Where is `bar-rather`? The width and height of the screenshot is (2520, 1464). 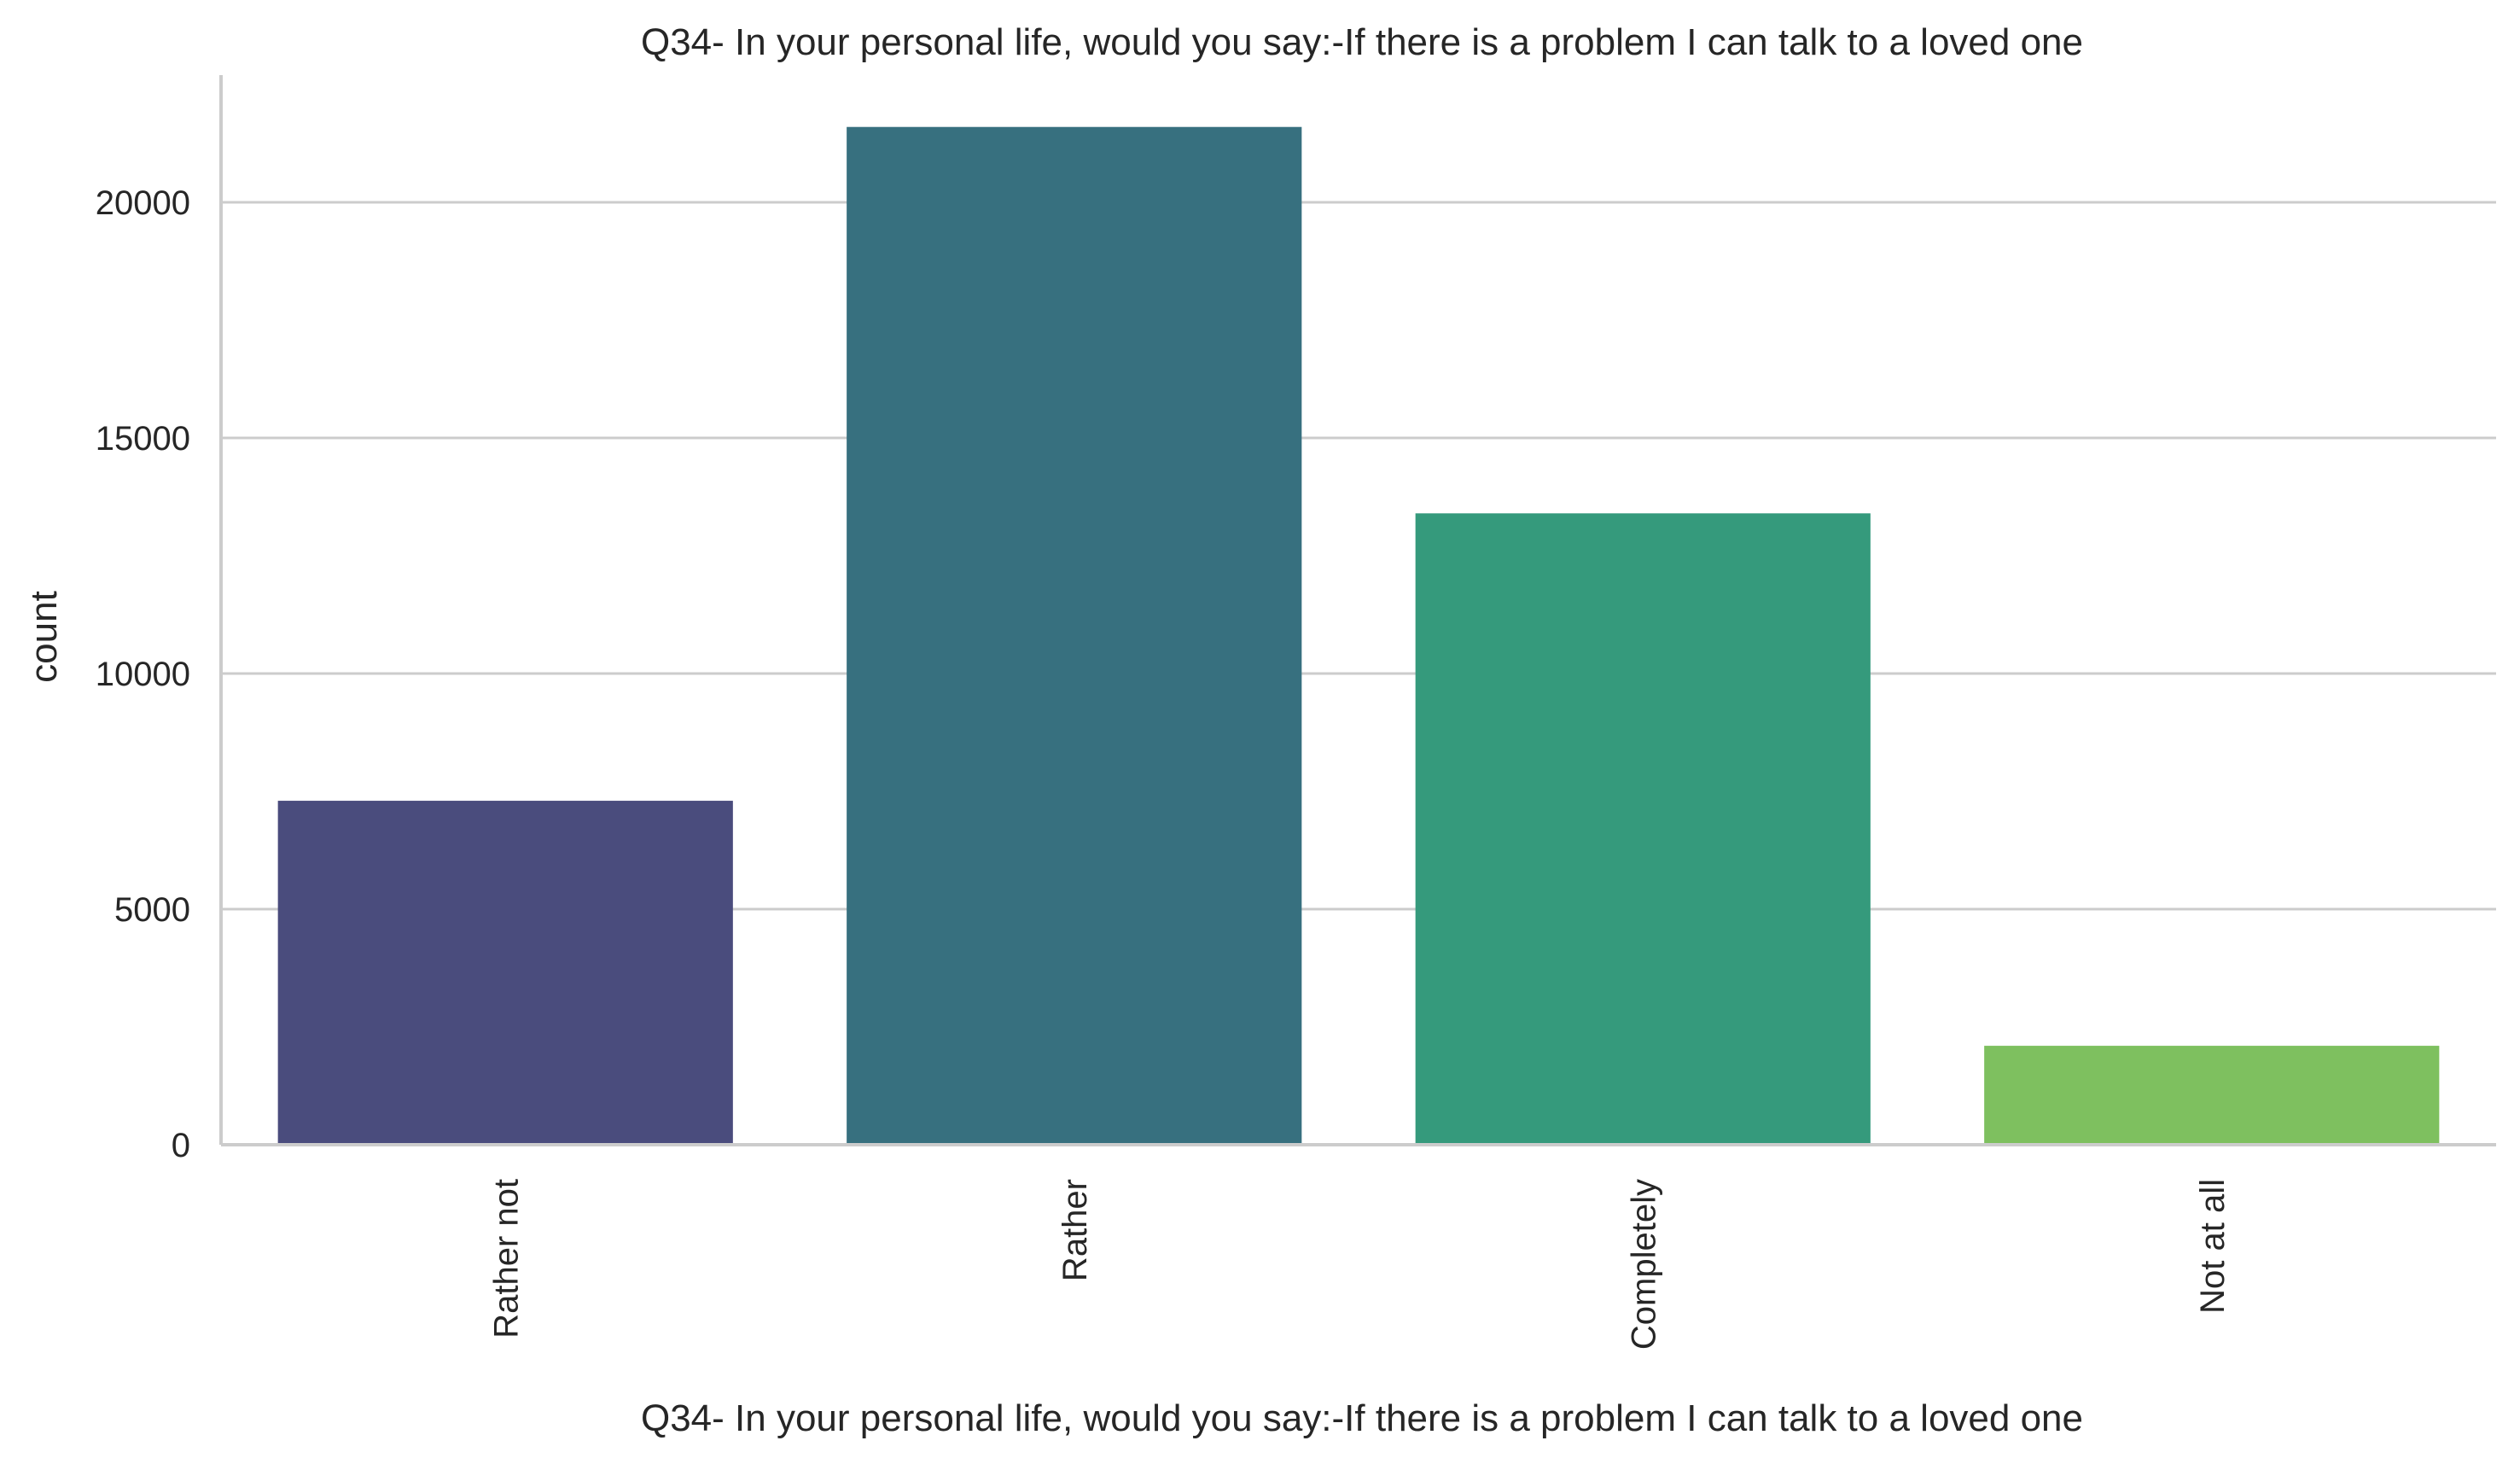 bar-rather is located at coordinates (1074, 636).